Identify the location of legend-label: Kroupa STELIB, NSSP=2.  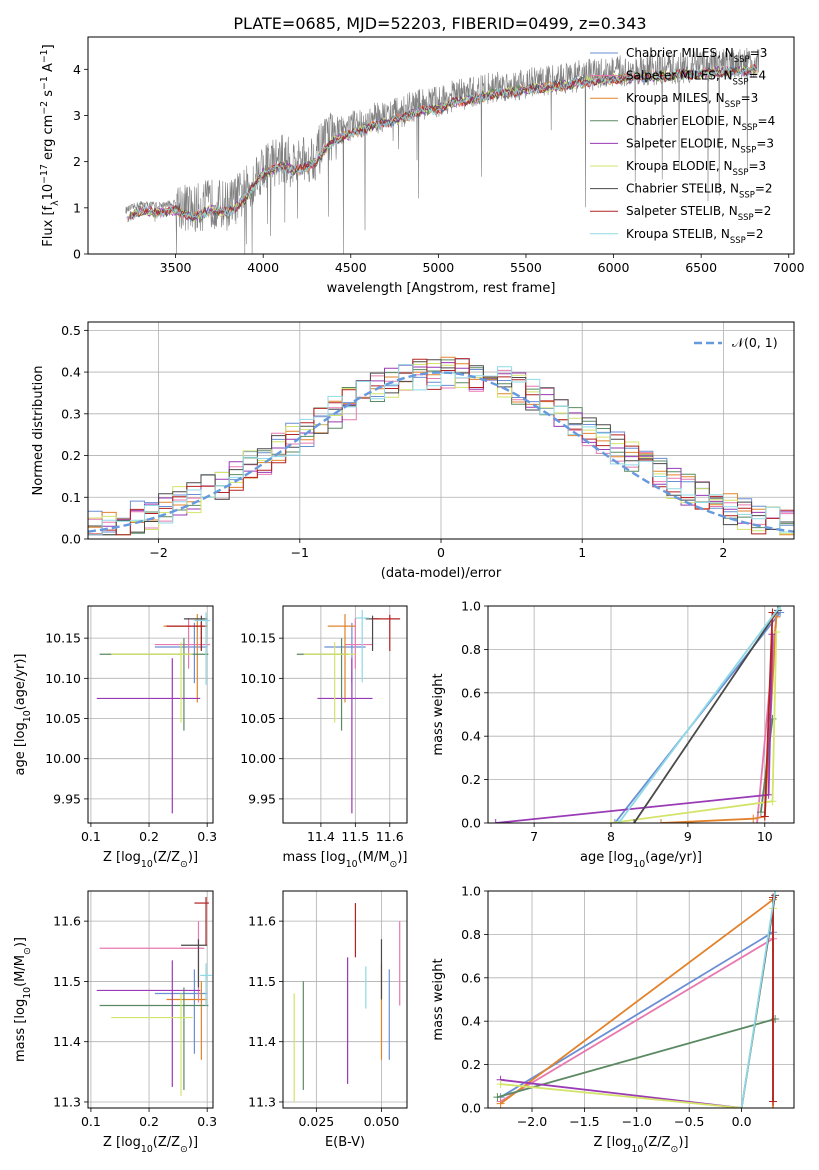
(695, 236).